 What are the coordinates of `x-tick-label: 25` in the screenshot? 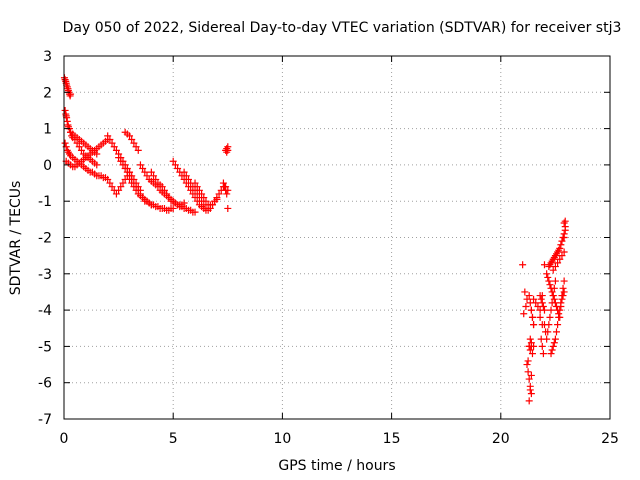 It's located at (610, 439).